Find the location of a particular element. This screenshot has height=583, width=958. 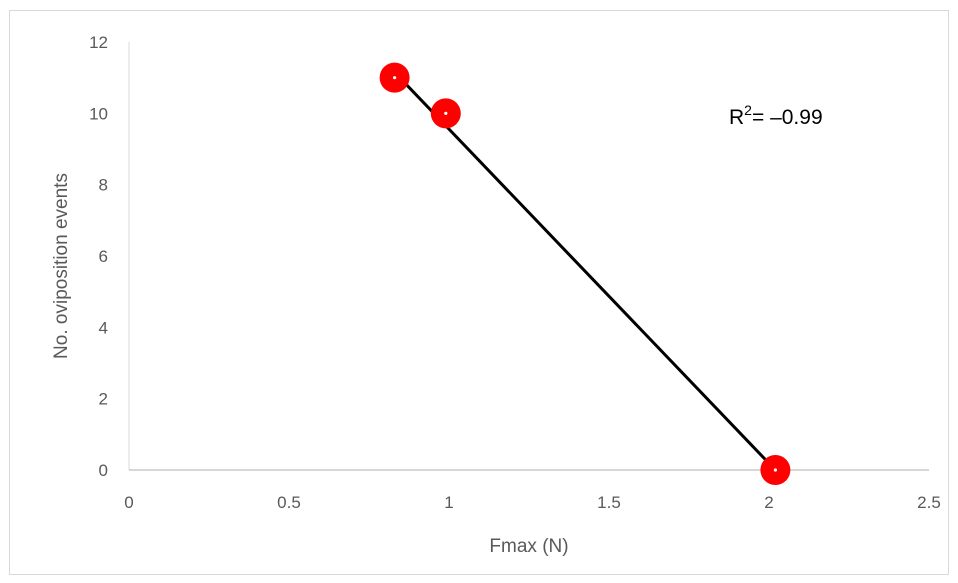

x-tick-label: 0.5 is located at coordinates (289, 502).